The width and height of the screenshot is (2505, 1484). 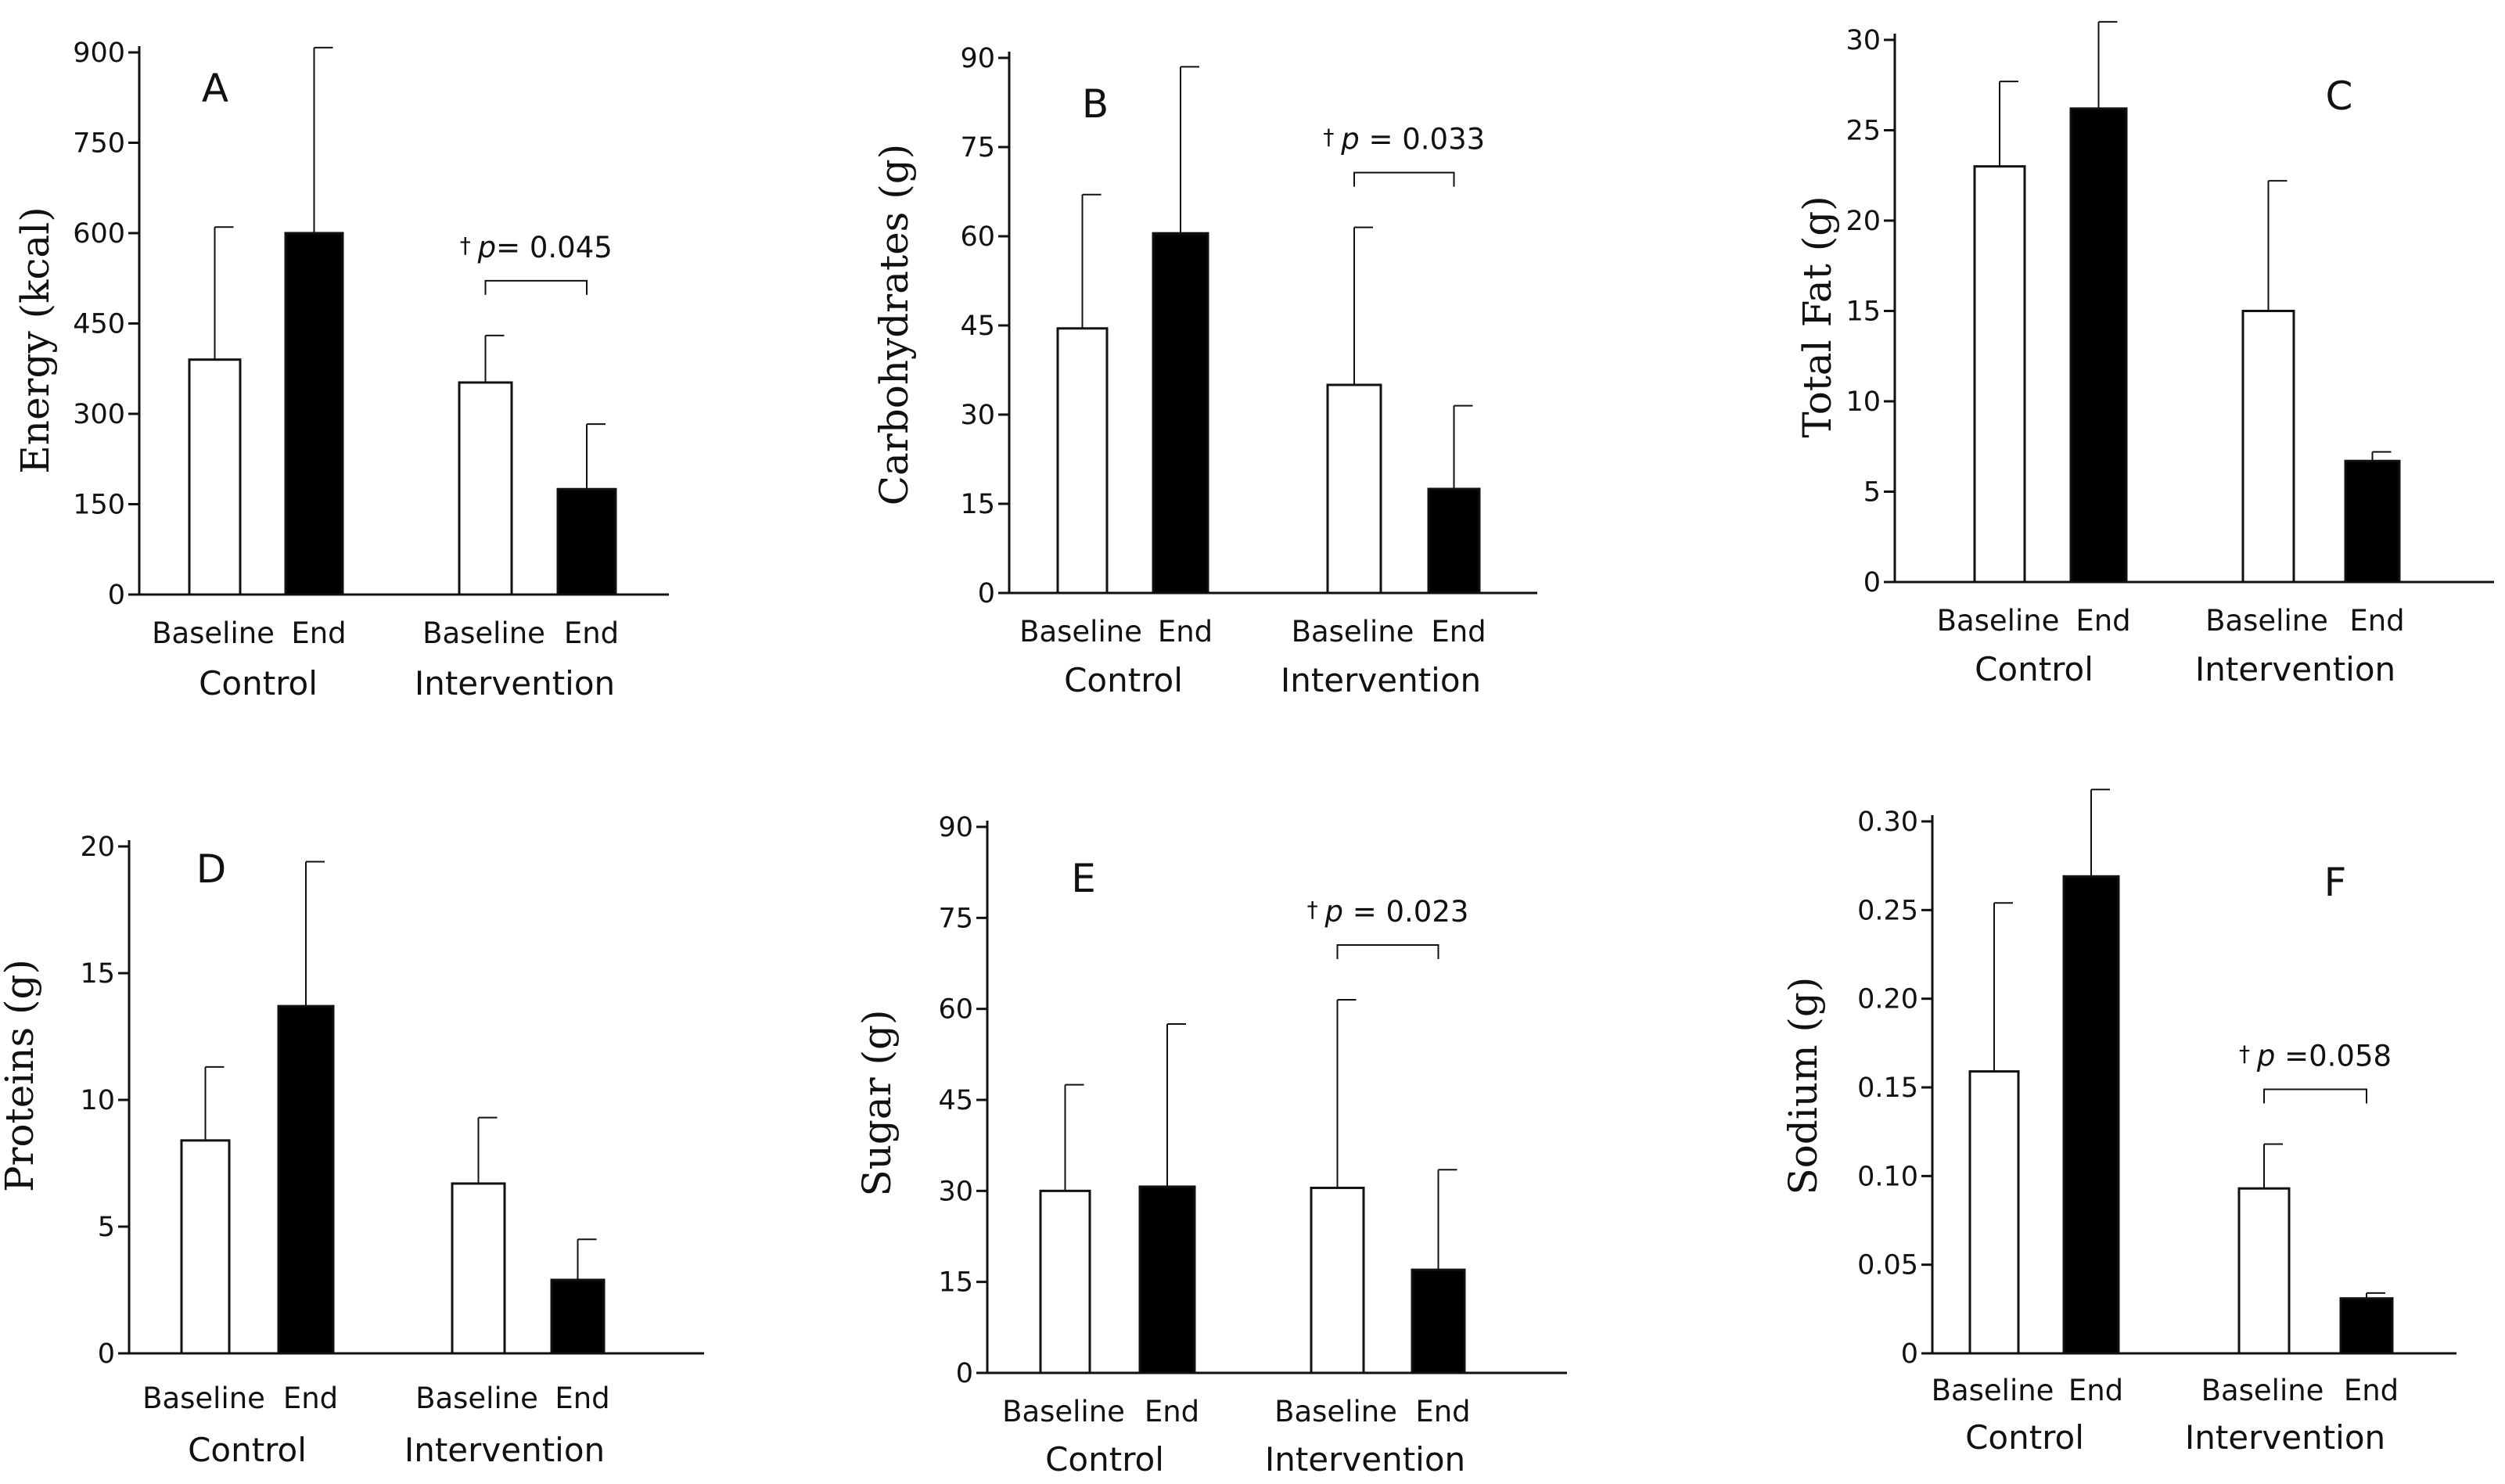 I want to click on y-axis-title: Carbohydrates (g), so click(x=894, y=325).